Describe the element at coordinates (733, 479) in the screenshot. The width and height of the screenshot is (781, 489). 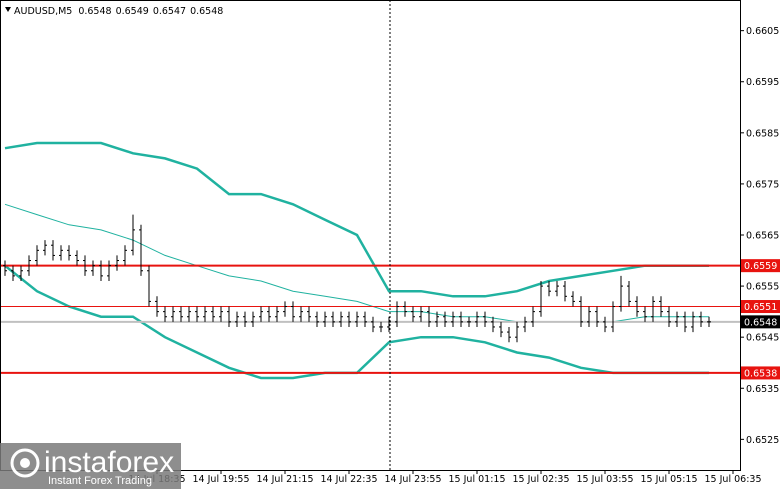
I see `x-tick-label: 15 Jul 06:35` at that location.